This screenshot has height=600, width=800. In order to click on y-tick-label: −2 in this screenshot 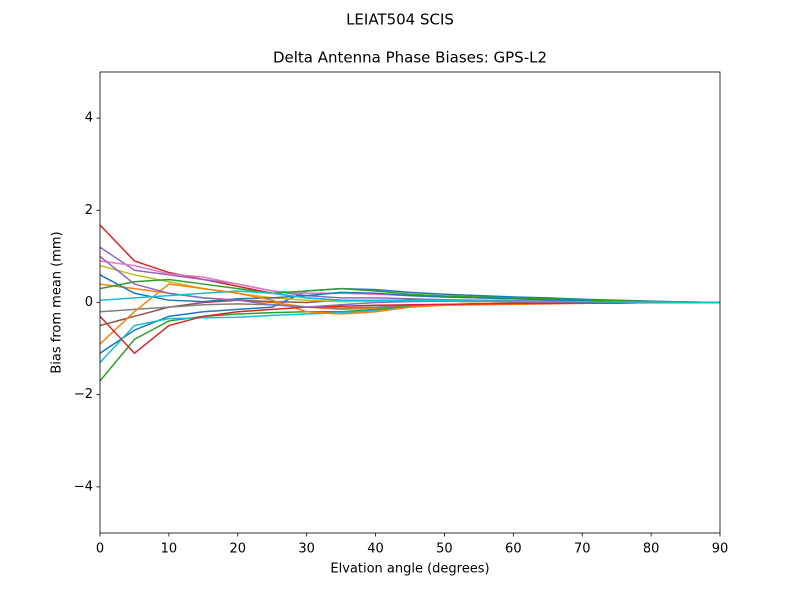, I will do `click(83, 394)`.